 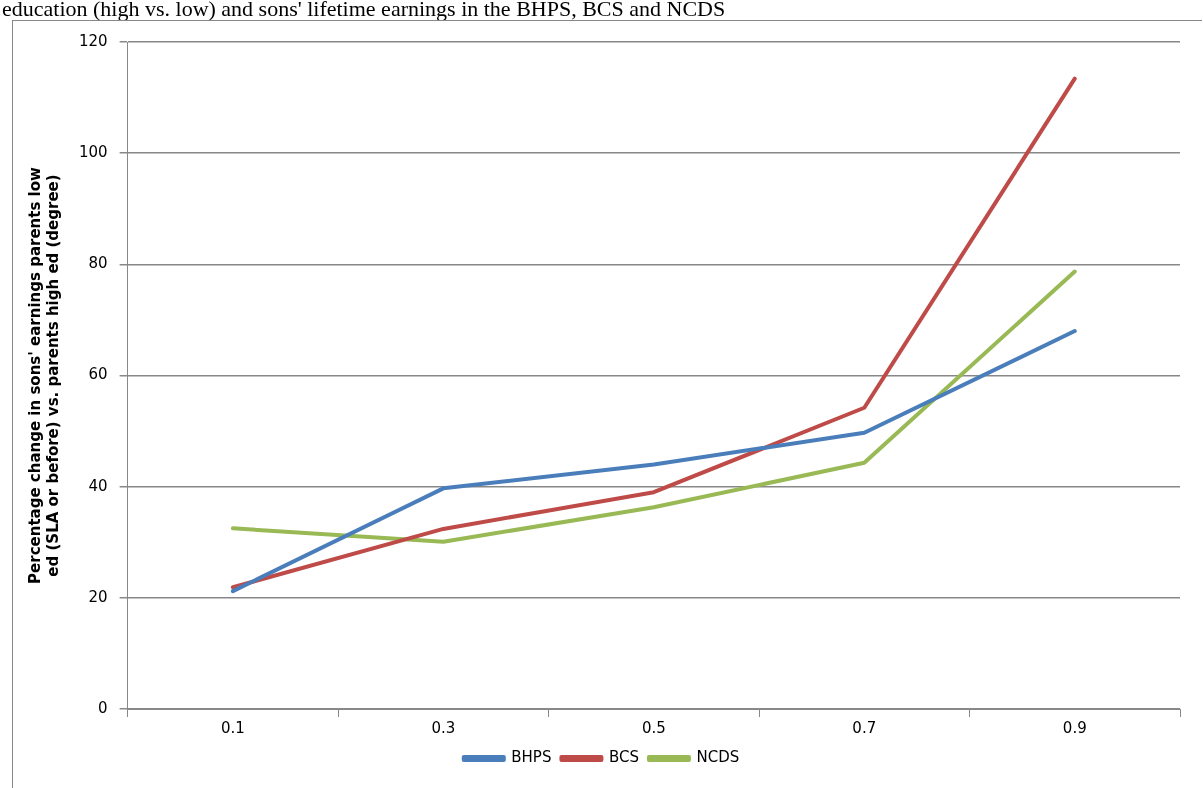 I want to click on y-axis-title: Percentage change in sons' earnings parents low ed (SLA or before) vs. parents high ed (degree), so click(x=43, y=375).